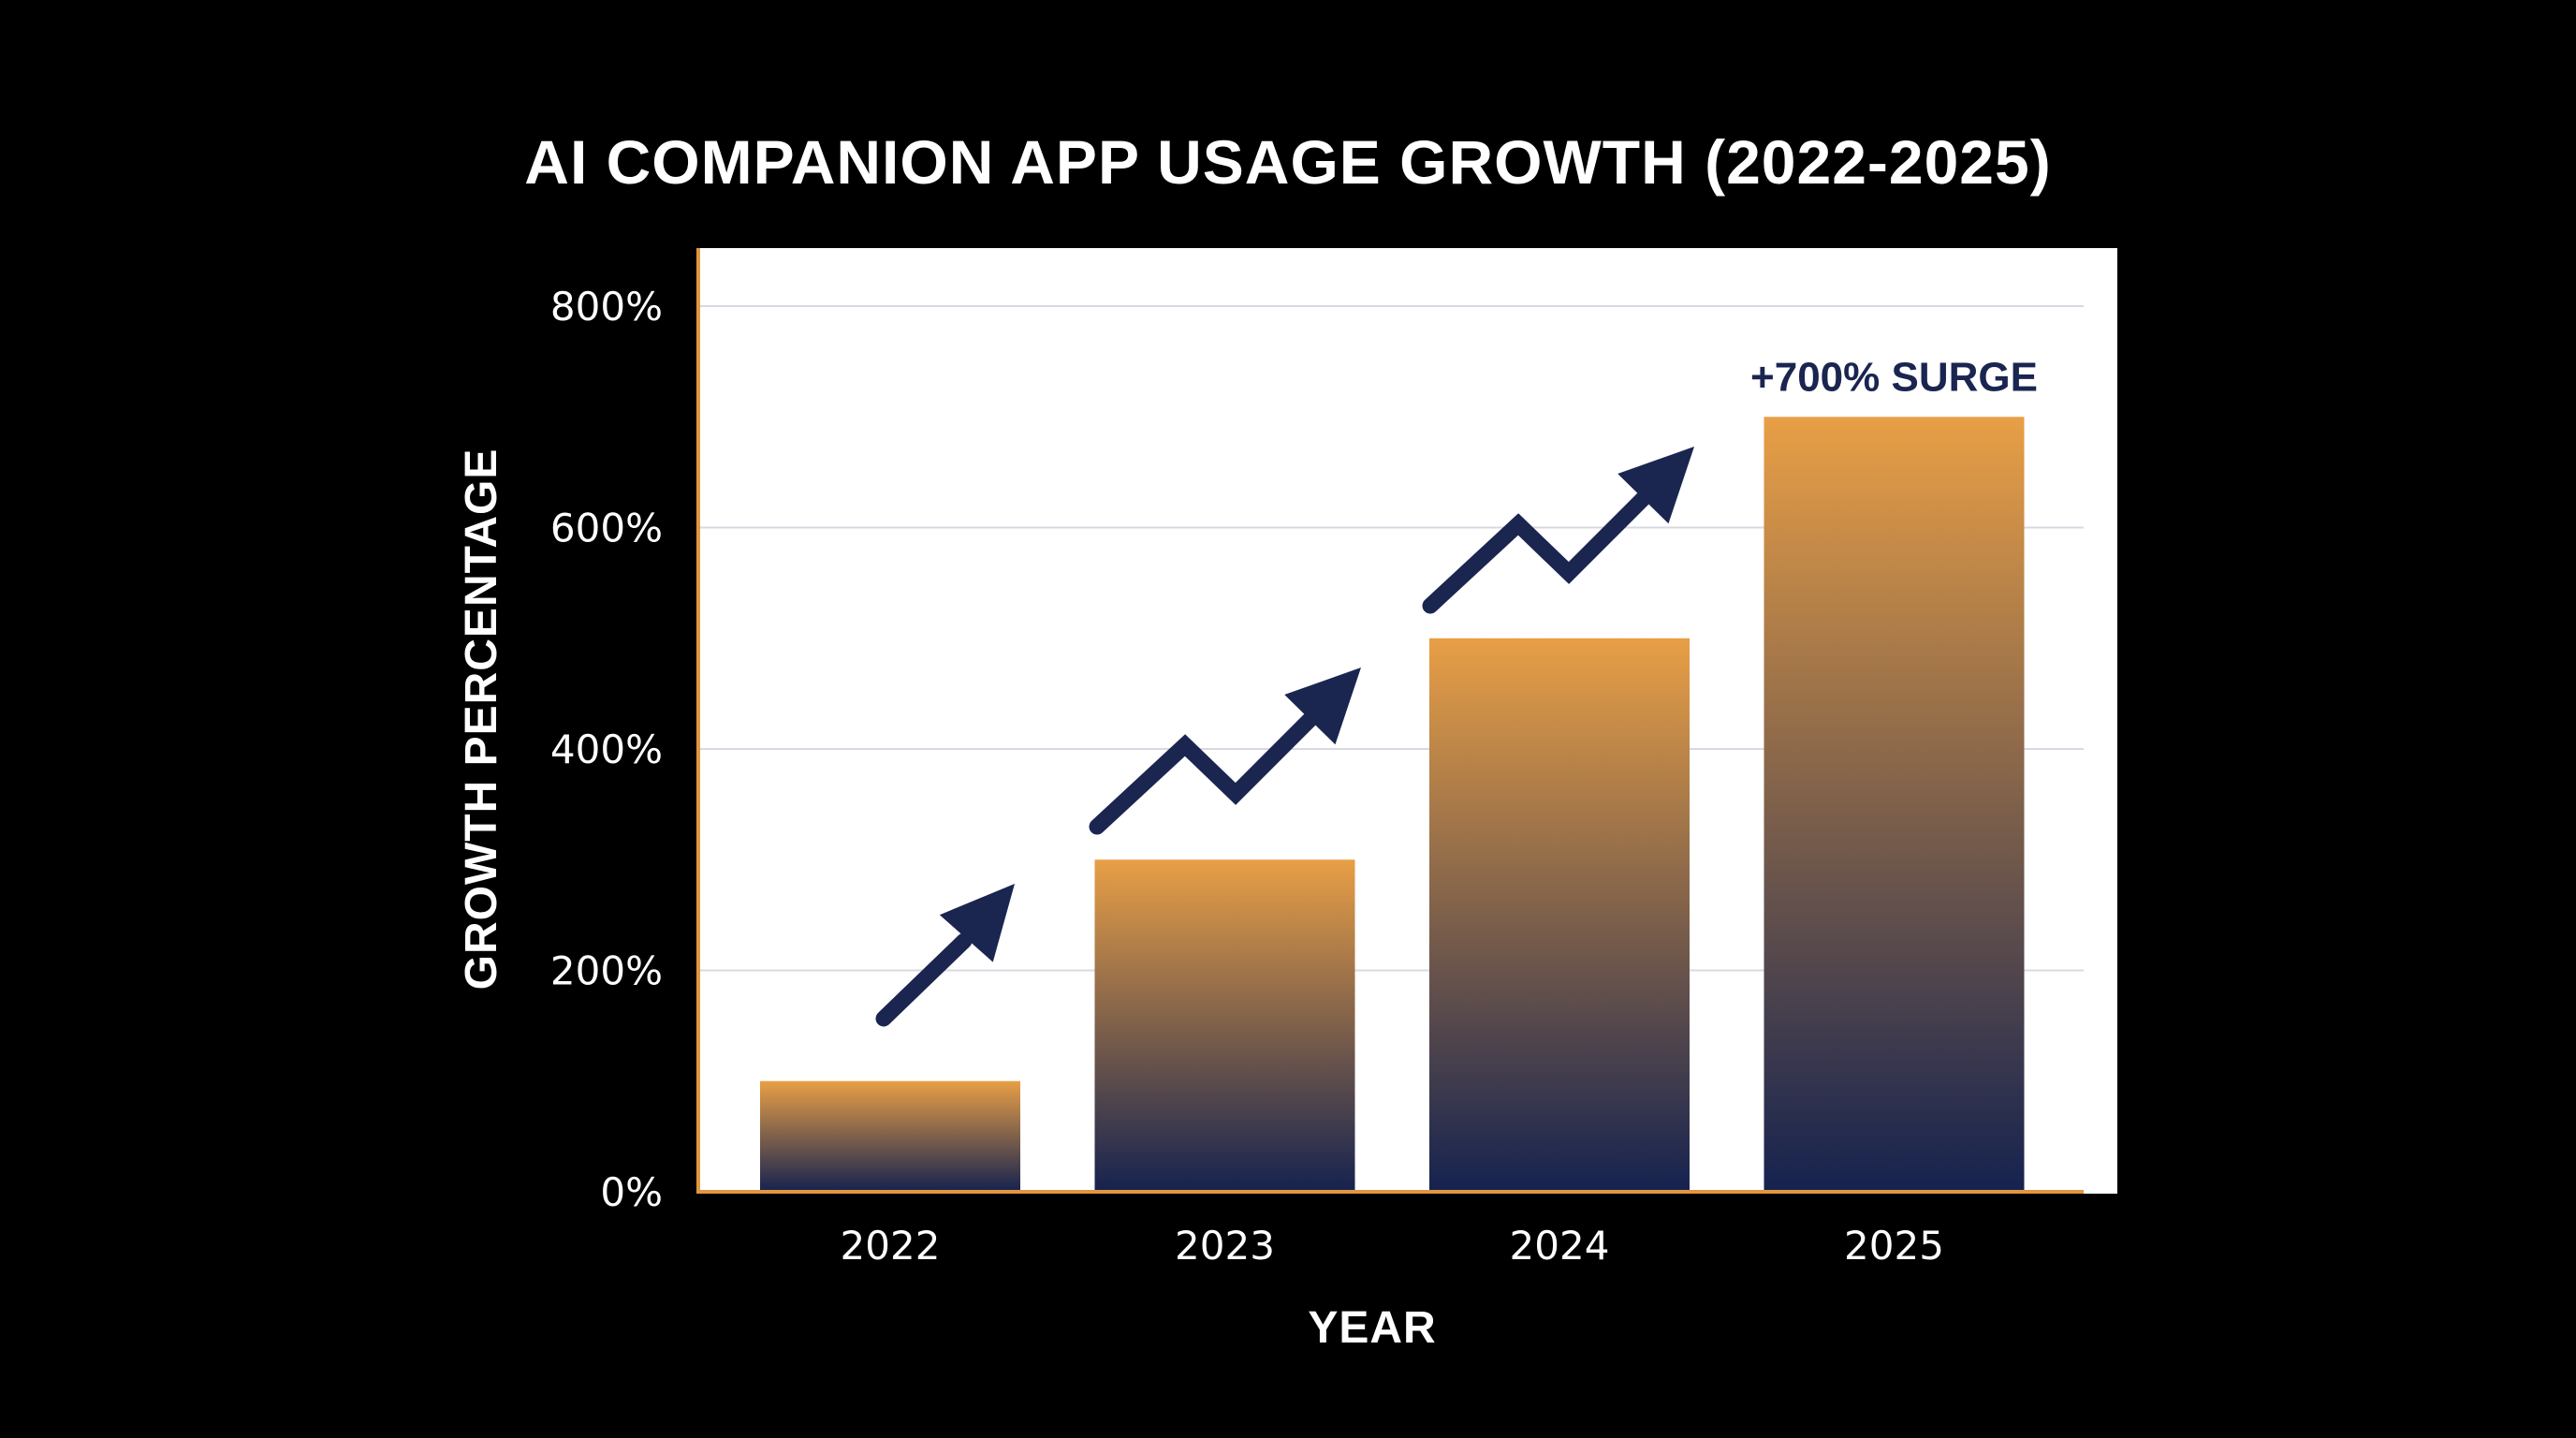 This screenshot has width=2576, height=1438. What do you see at coordinates (481, 719) in the screenshot?
I see `y-axis-title: GROWTH PERCENTAGE` at bounding box center [481, 719].